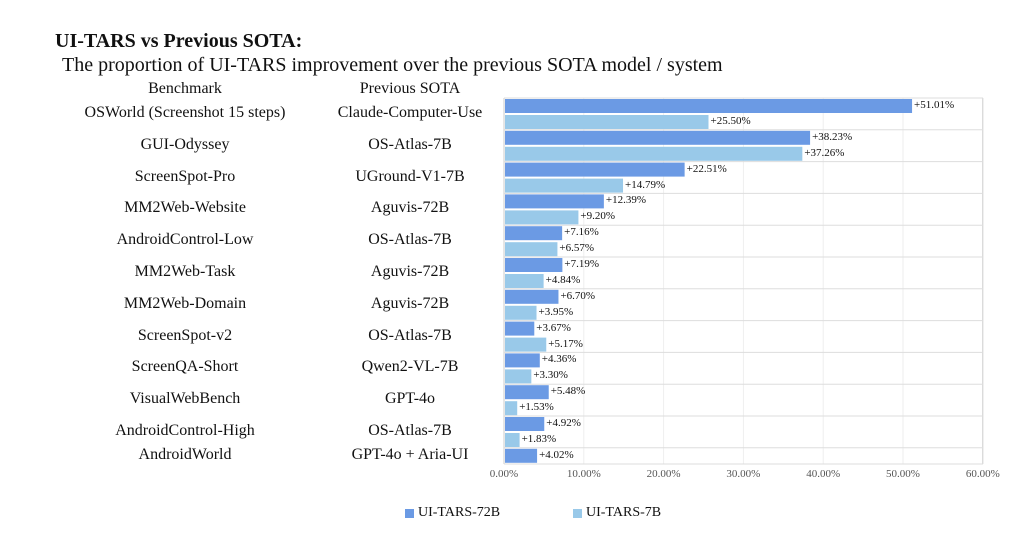  I want to click on data-label: +1.83%, so click(539, 439).